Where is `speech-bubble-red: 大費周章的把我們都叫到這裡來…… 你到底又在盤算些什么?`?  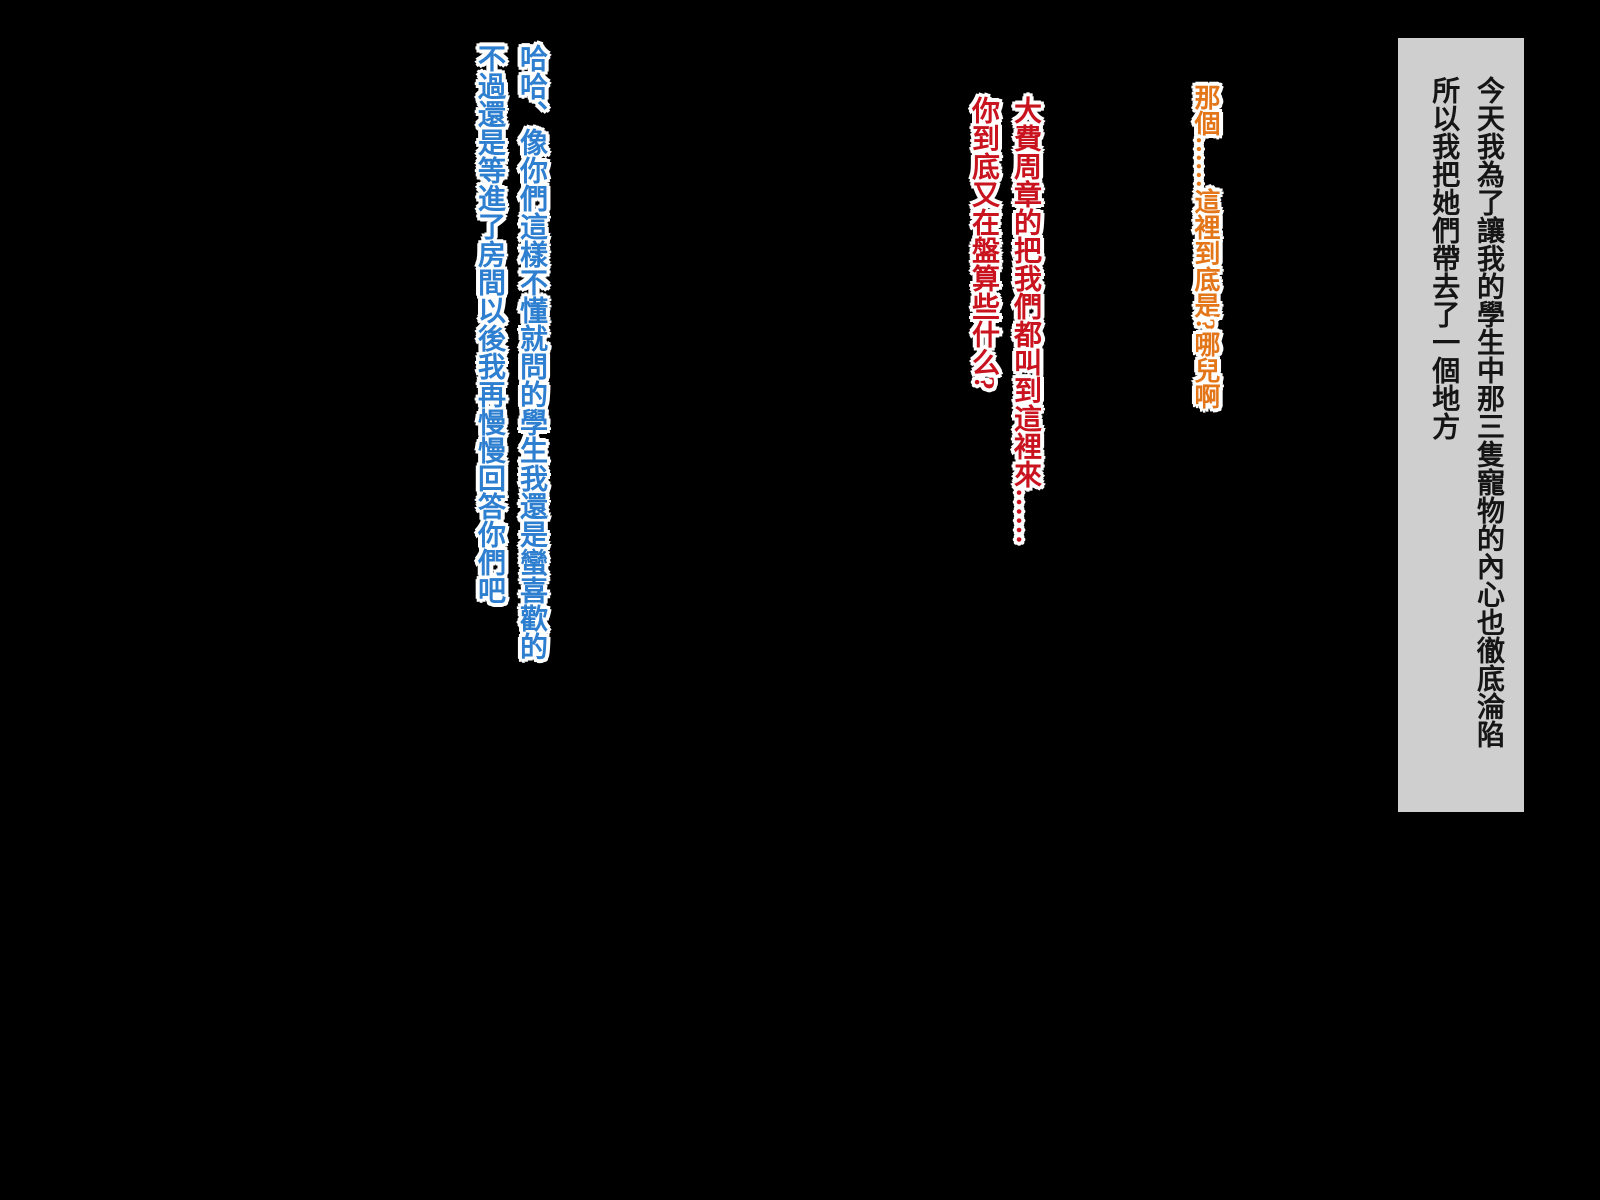
speech-bubble-red: 大費周章的把我們都叫到這裡來…… 你到底又在盤算些什么? is located at coordinates (1004, 320).